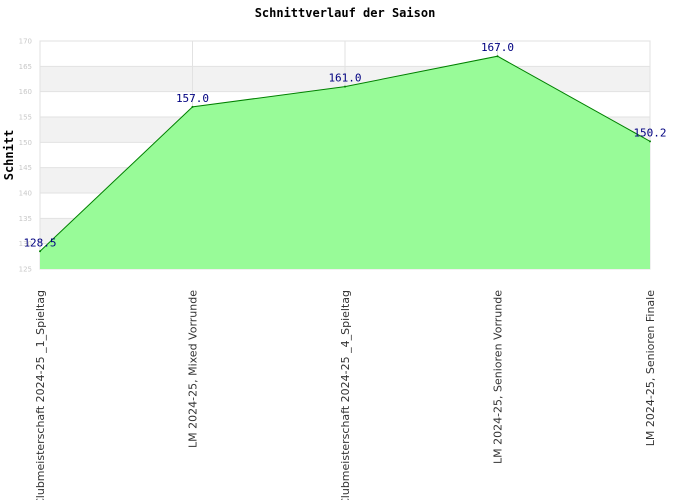 The image size is (690, 500). What do you see at coordinates (25, 194) in the screenshot?
I see `y-tick-label: 140` at bounding box center [25, 194].